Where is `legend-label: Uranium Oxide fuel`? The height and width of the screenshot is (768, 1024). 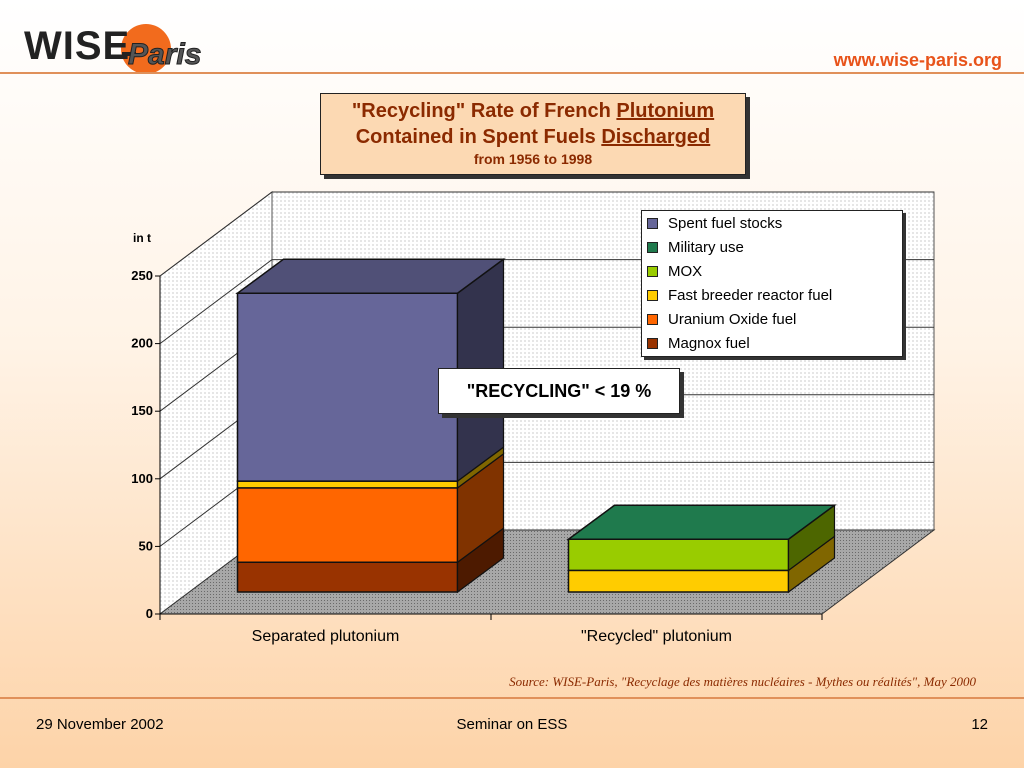
legend-label: Uranium Oxide fuel is located at coordinates (732, 319).